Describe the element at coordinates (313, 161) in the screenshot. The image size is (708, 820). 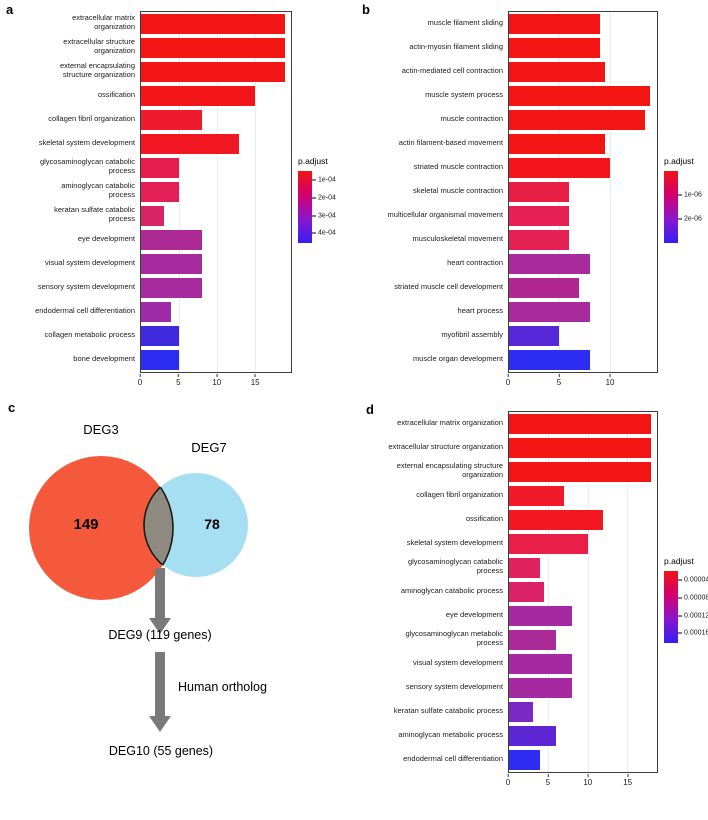
I see `legend-title: p.adjust` at that location.